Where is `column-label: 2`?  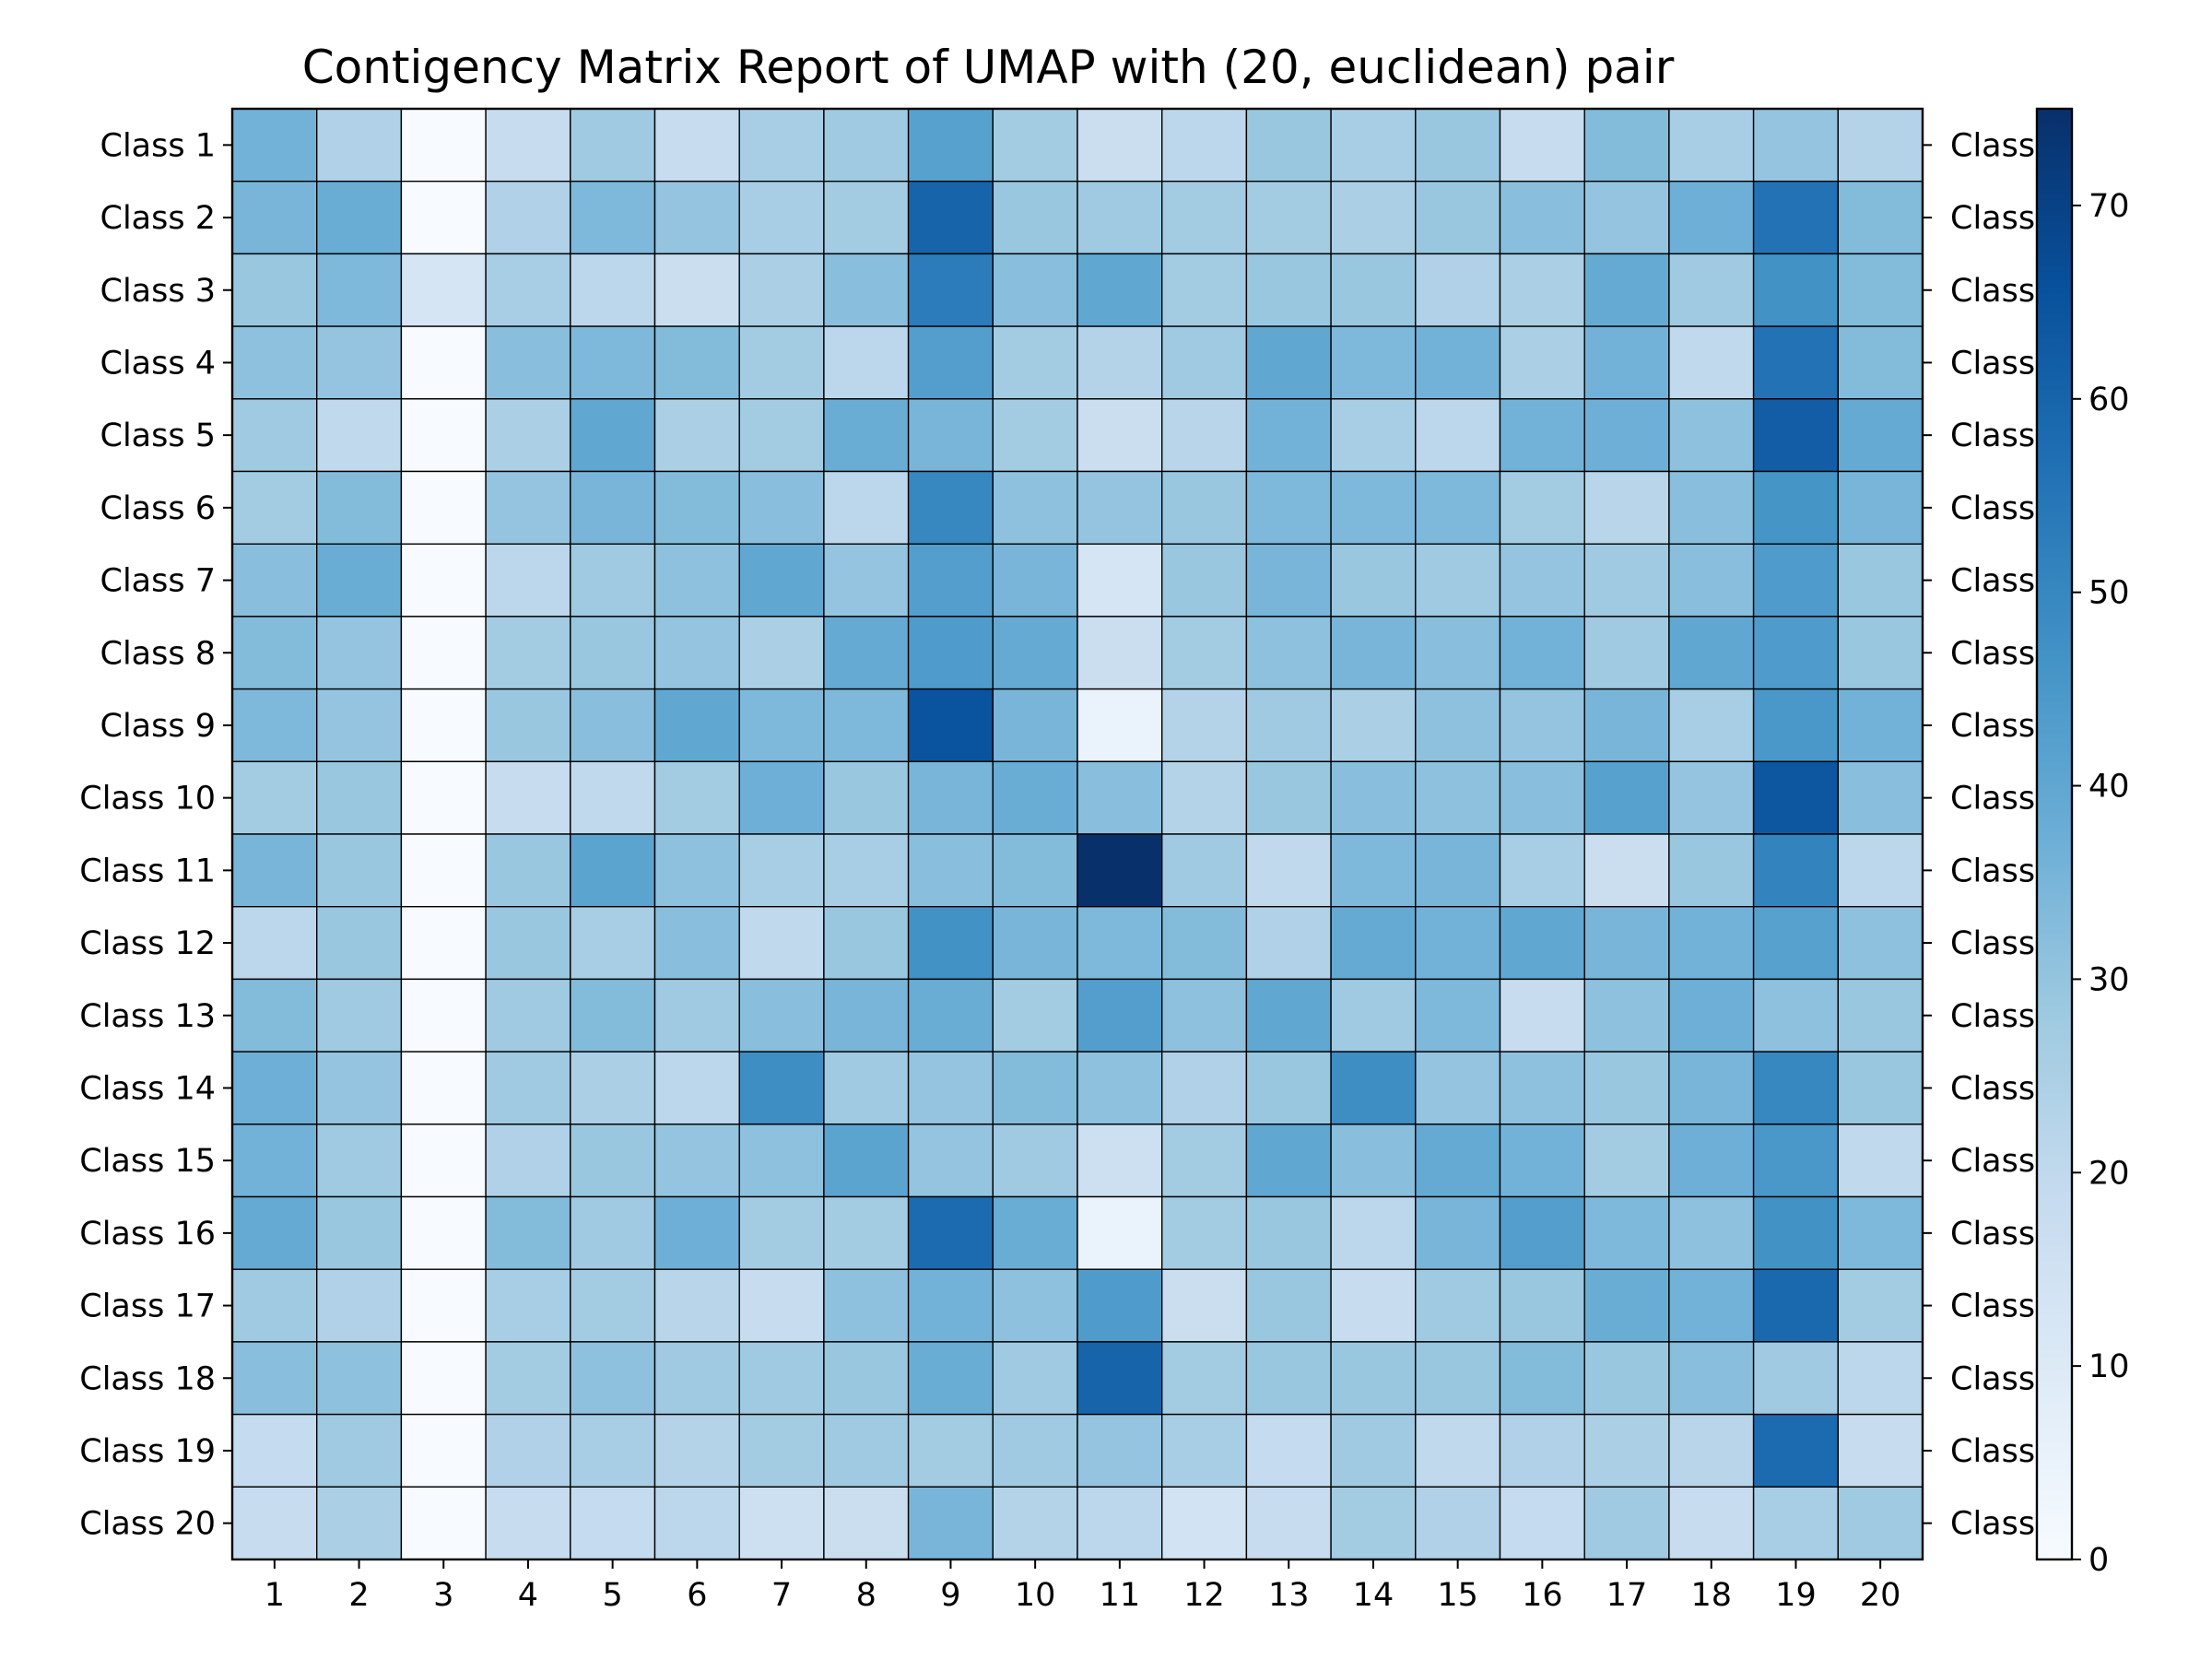
column-label: 2 is located at coordinates (358, 1595).